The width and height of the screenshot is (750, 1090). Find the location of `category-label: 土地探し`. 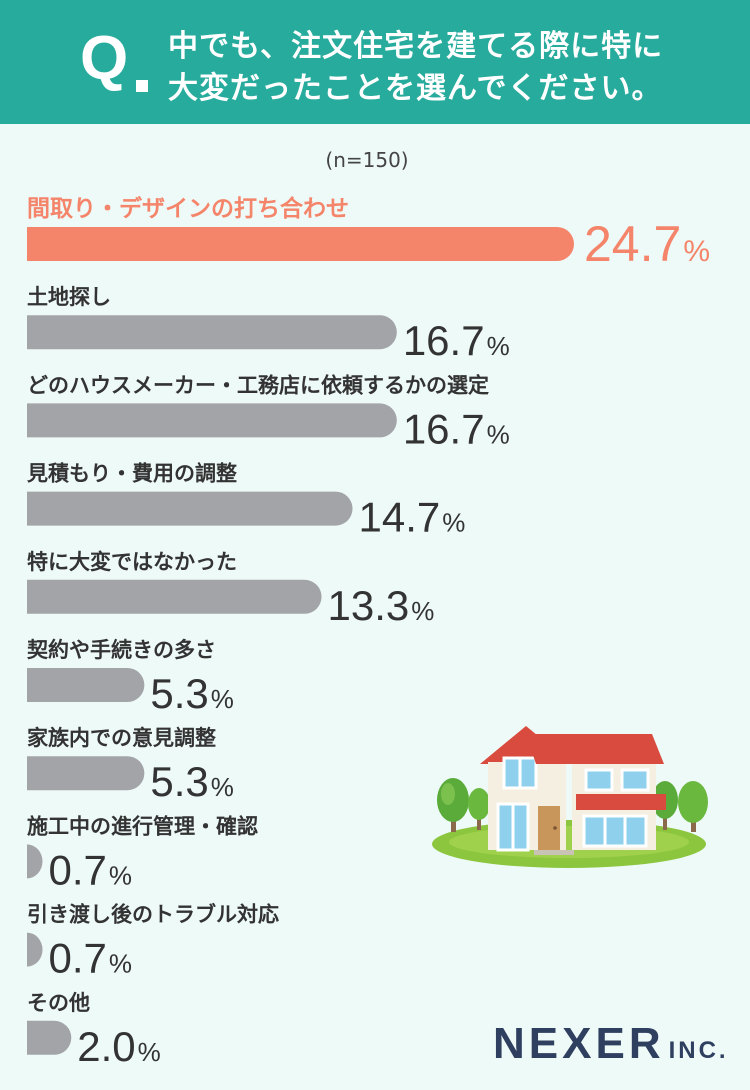

category-label: 土地探し is located at coordinates (69, 297).